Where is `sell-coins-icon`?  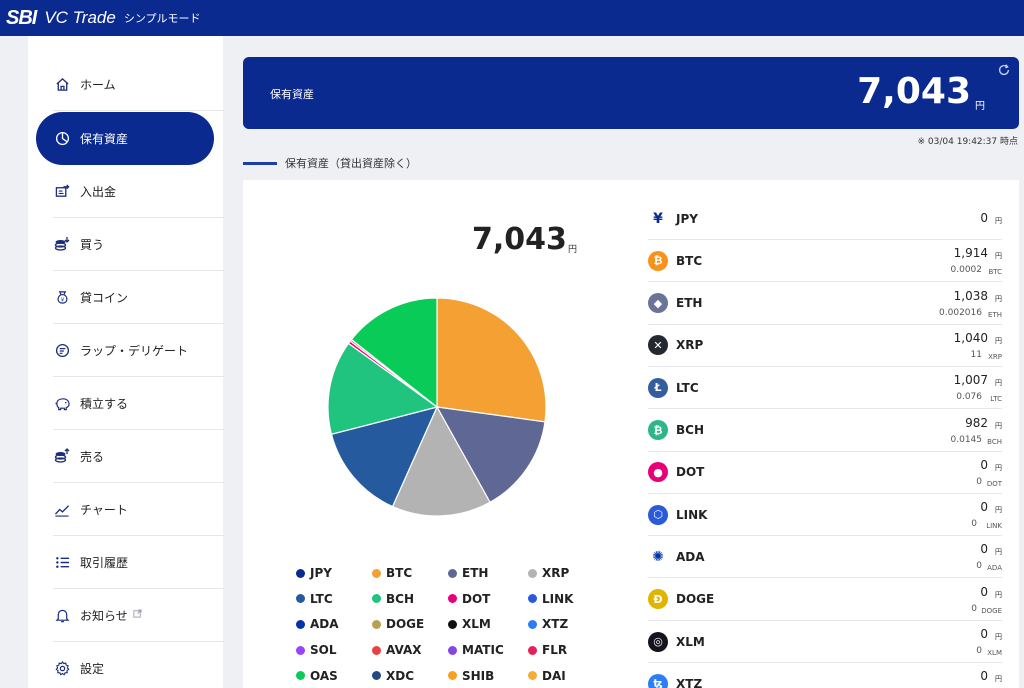 sell-coins-icon is located at coordinates (62, 456).